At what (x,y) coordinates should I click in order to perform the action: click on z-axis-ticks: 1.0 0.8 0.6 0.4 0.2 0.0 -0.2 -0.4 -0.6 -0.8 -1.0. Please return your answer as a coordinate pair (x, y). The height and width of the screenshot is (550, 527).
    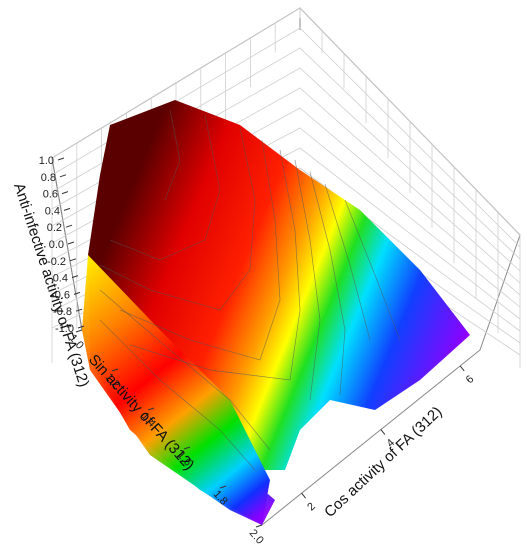
    Looking at the image, I should click on (62, 245).